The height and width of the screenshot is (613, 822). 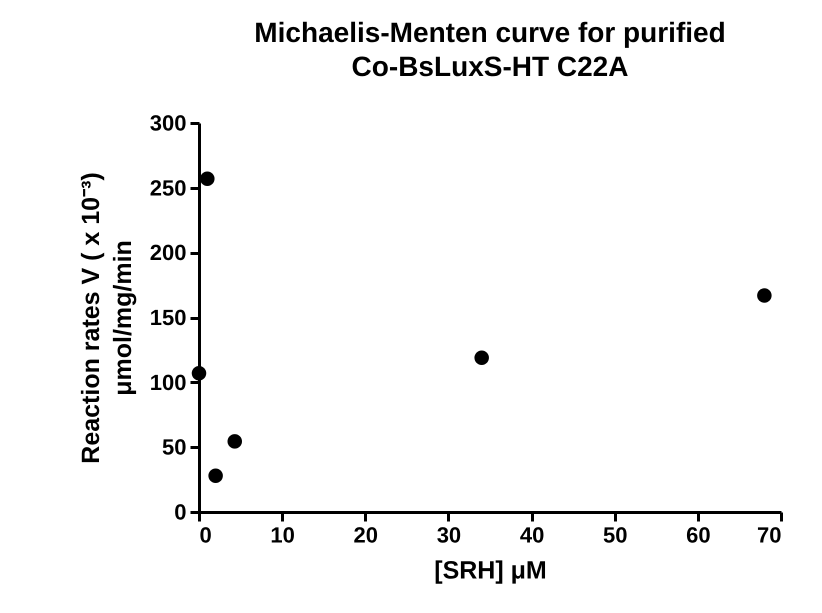 What do you see at coordinates (180, 512) in the screenshot?
I see `y-tick-label: 0` at bounding box center [180, 512].